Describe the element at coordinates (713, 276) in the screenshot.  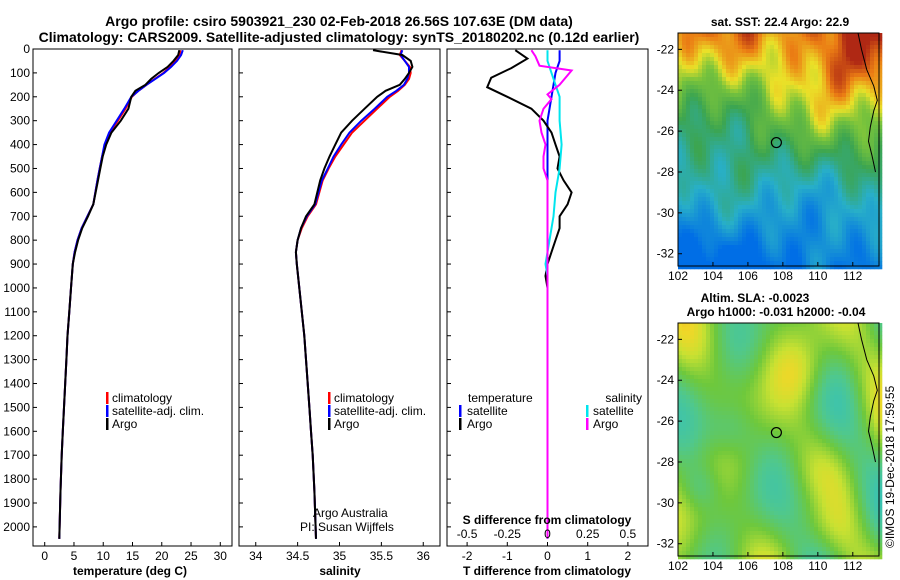
I see `sst-x-tick-label: 104` at that location.